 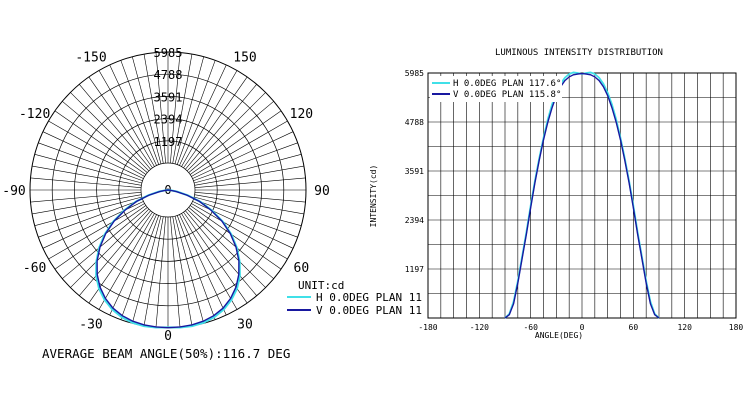 What do you see at coordinates (168, 259) in the screenshot?
I see `polar-series-v` at bounding box center [168, 259].